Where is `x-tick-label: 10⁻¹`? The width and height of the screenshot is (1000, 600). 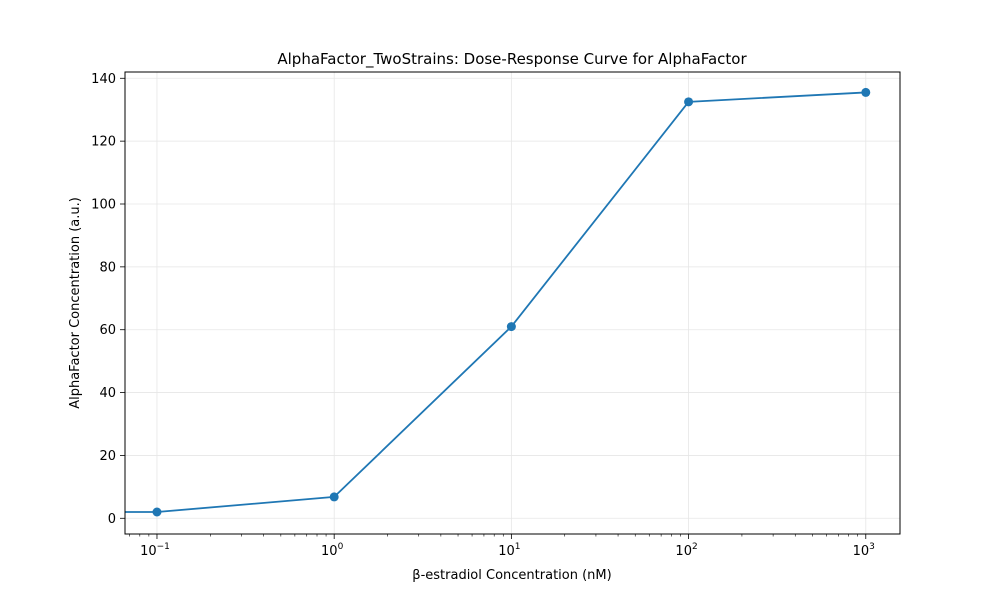
x-tick-label: 10⁻¹ is located at coordinates (155, 550).